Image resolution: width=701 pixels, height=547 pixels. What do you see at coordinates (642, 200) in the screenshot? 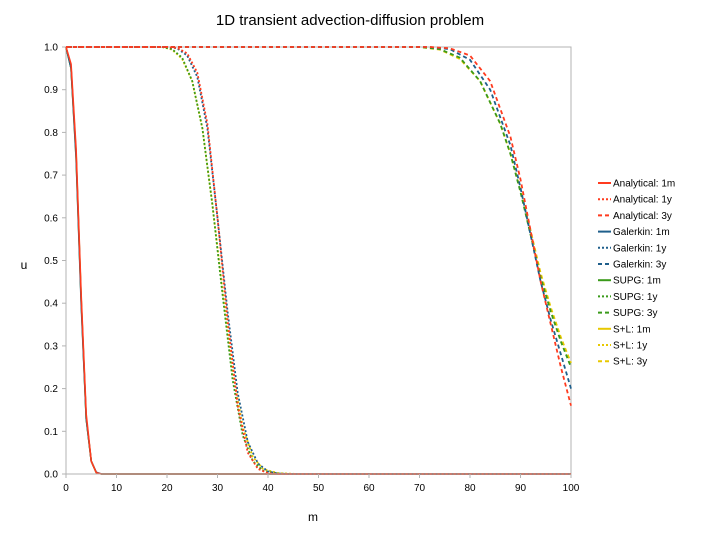
I see `legend-label: Analytical: 1y` at bounding box center [642, 200].